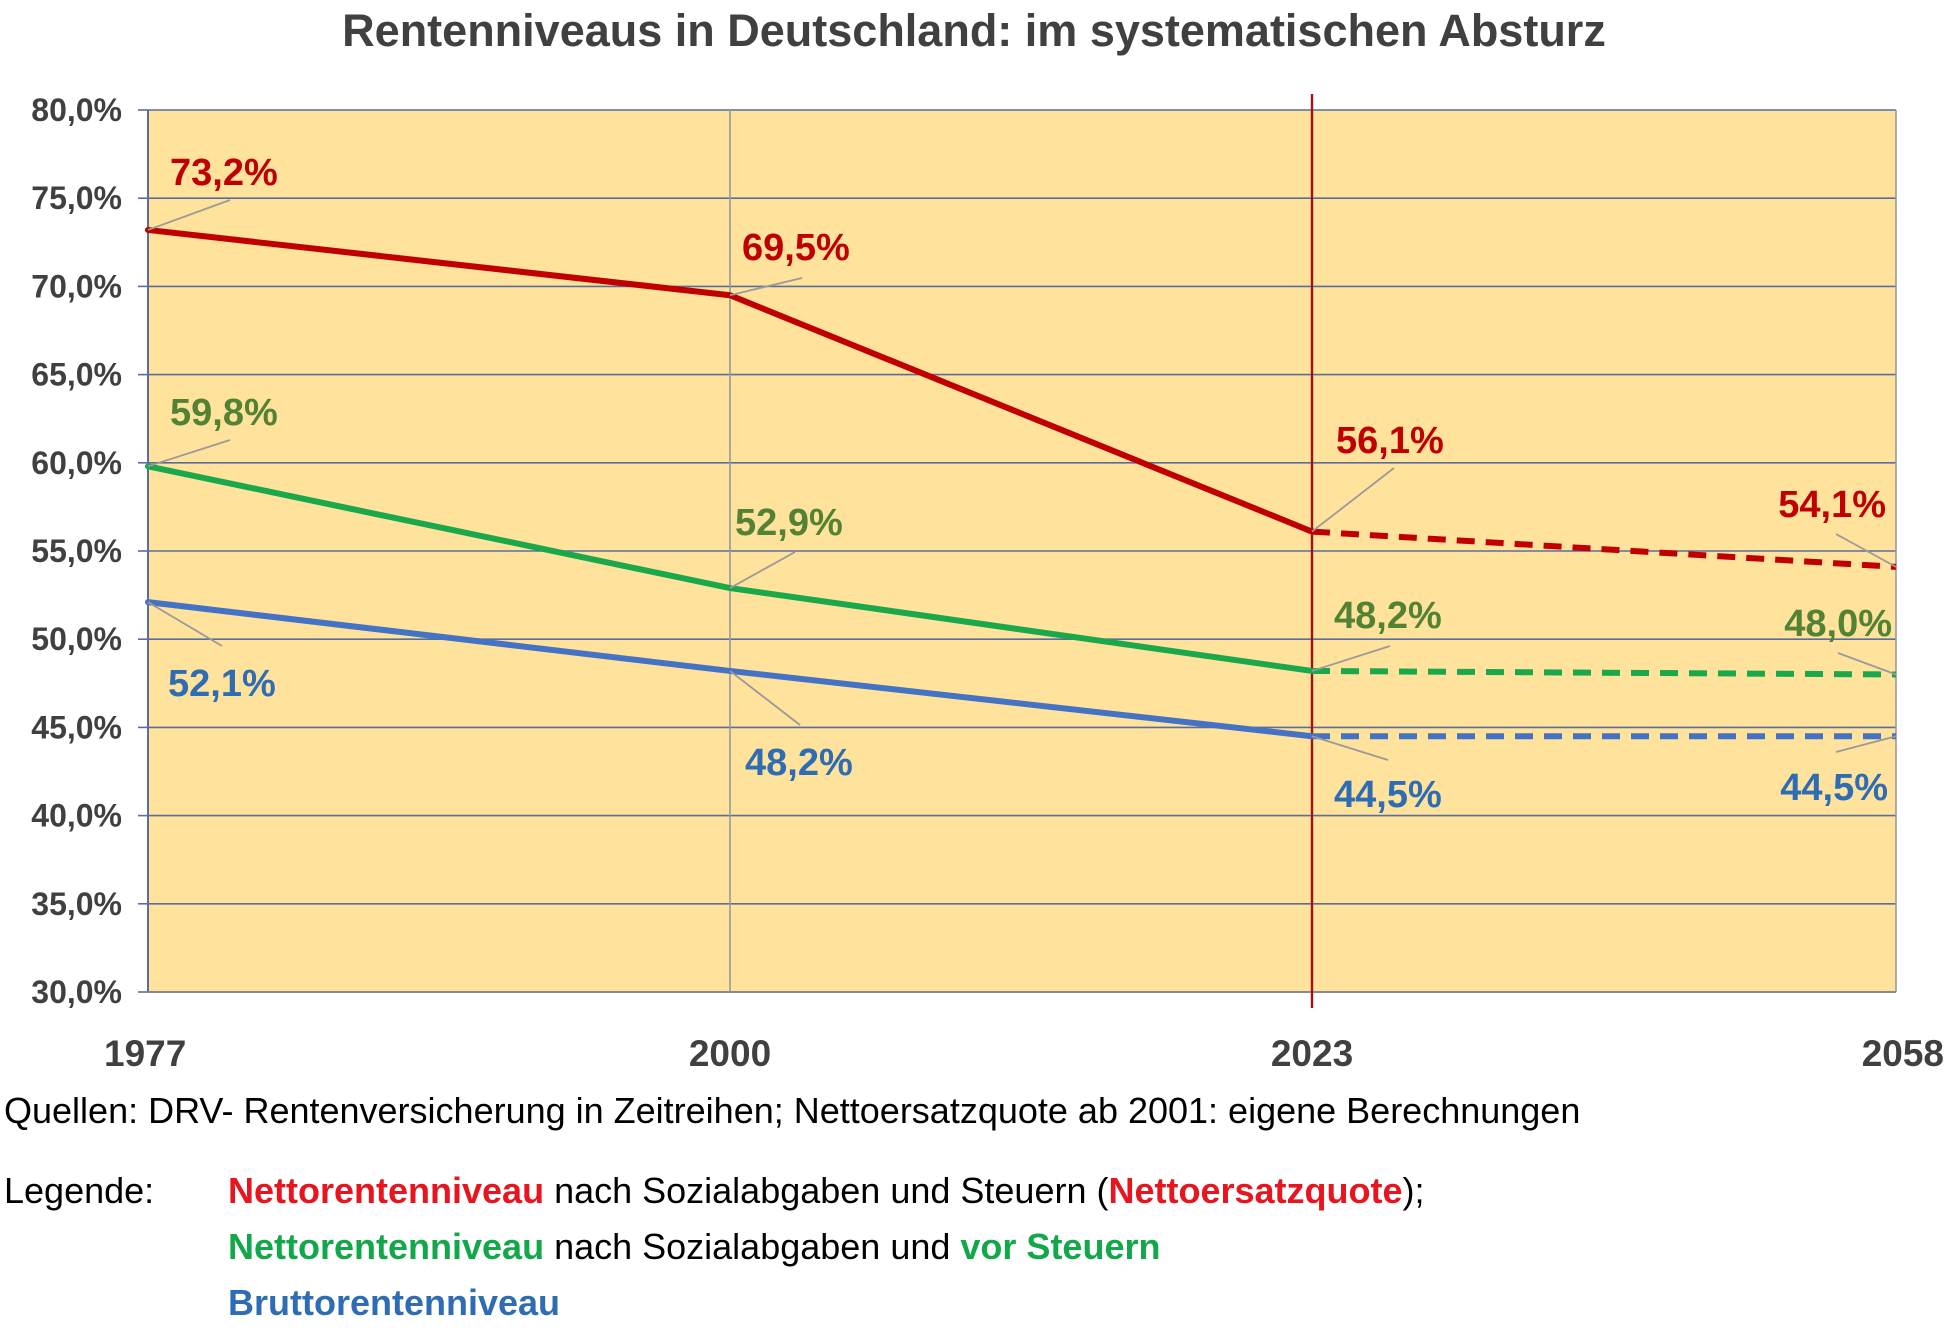 The height and width of the screenshot is (1328, 1948). I want to click on data-label: 52,1%, so click(222, 684).